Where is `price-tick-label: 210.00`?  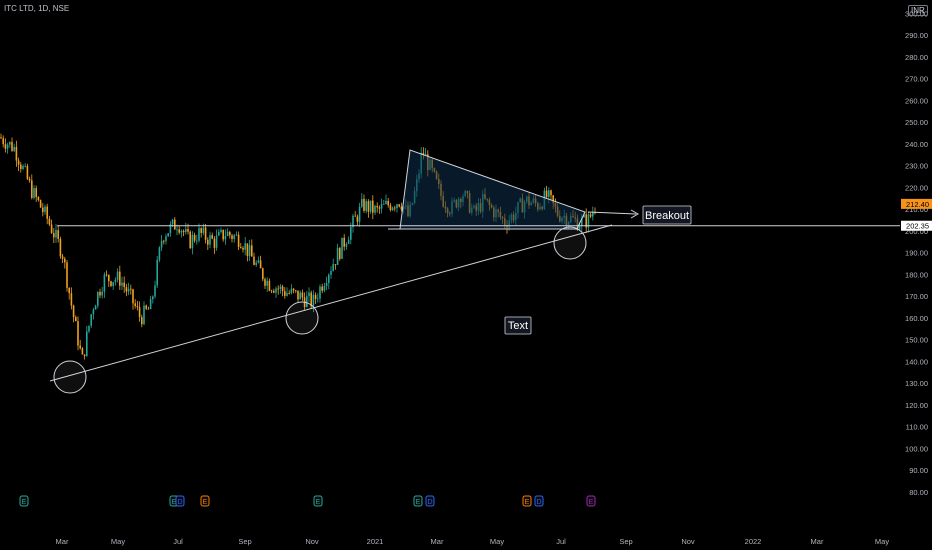
price-tick-label: 210.00 is located at coordinates (916, 209).